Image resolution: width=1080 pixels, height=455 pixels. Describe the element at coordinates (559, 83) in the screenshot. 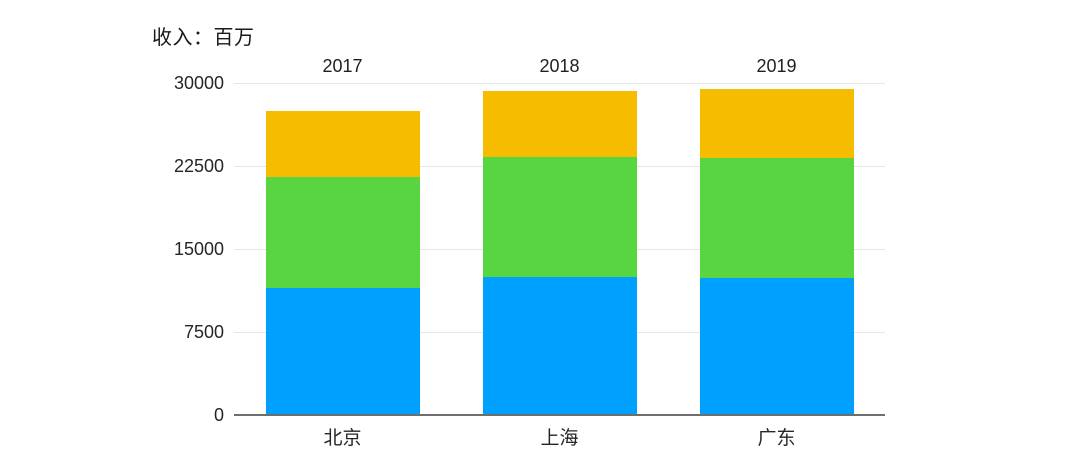

I see `gridline` at that location.